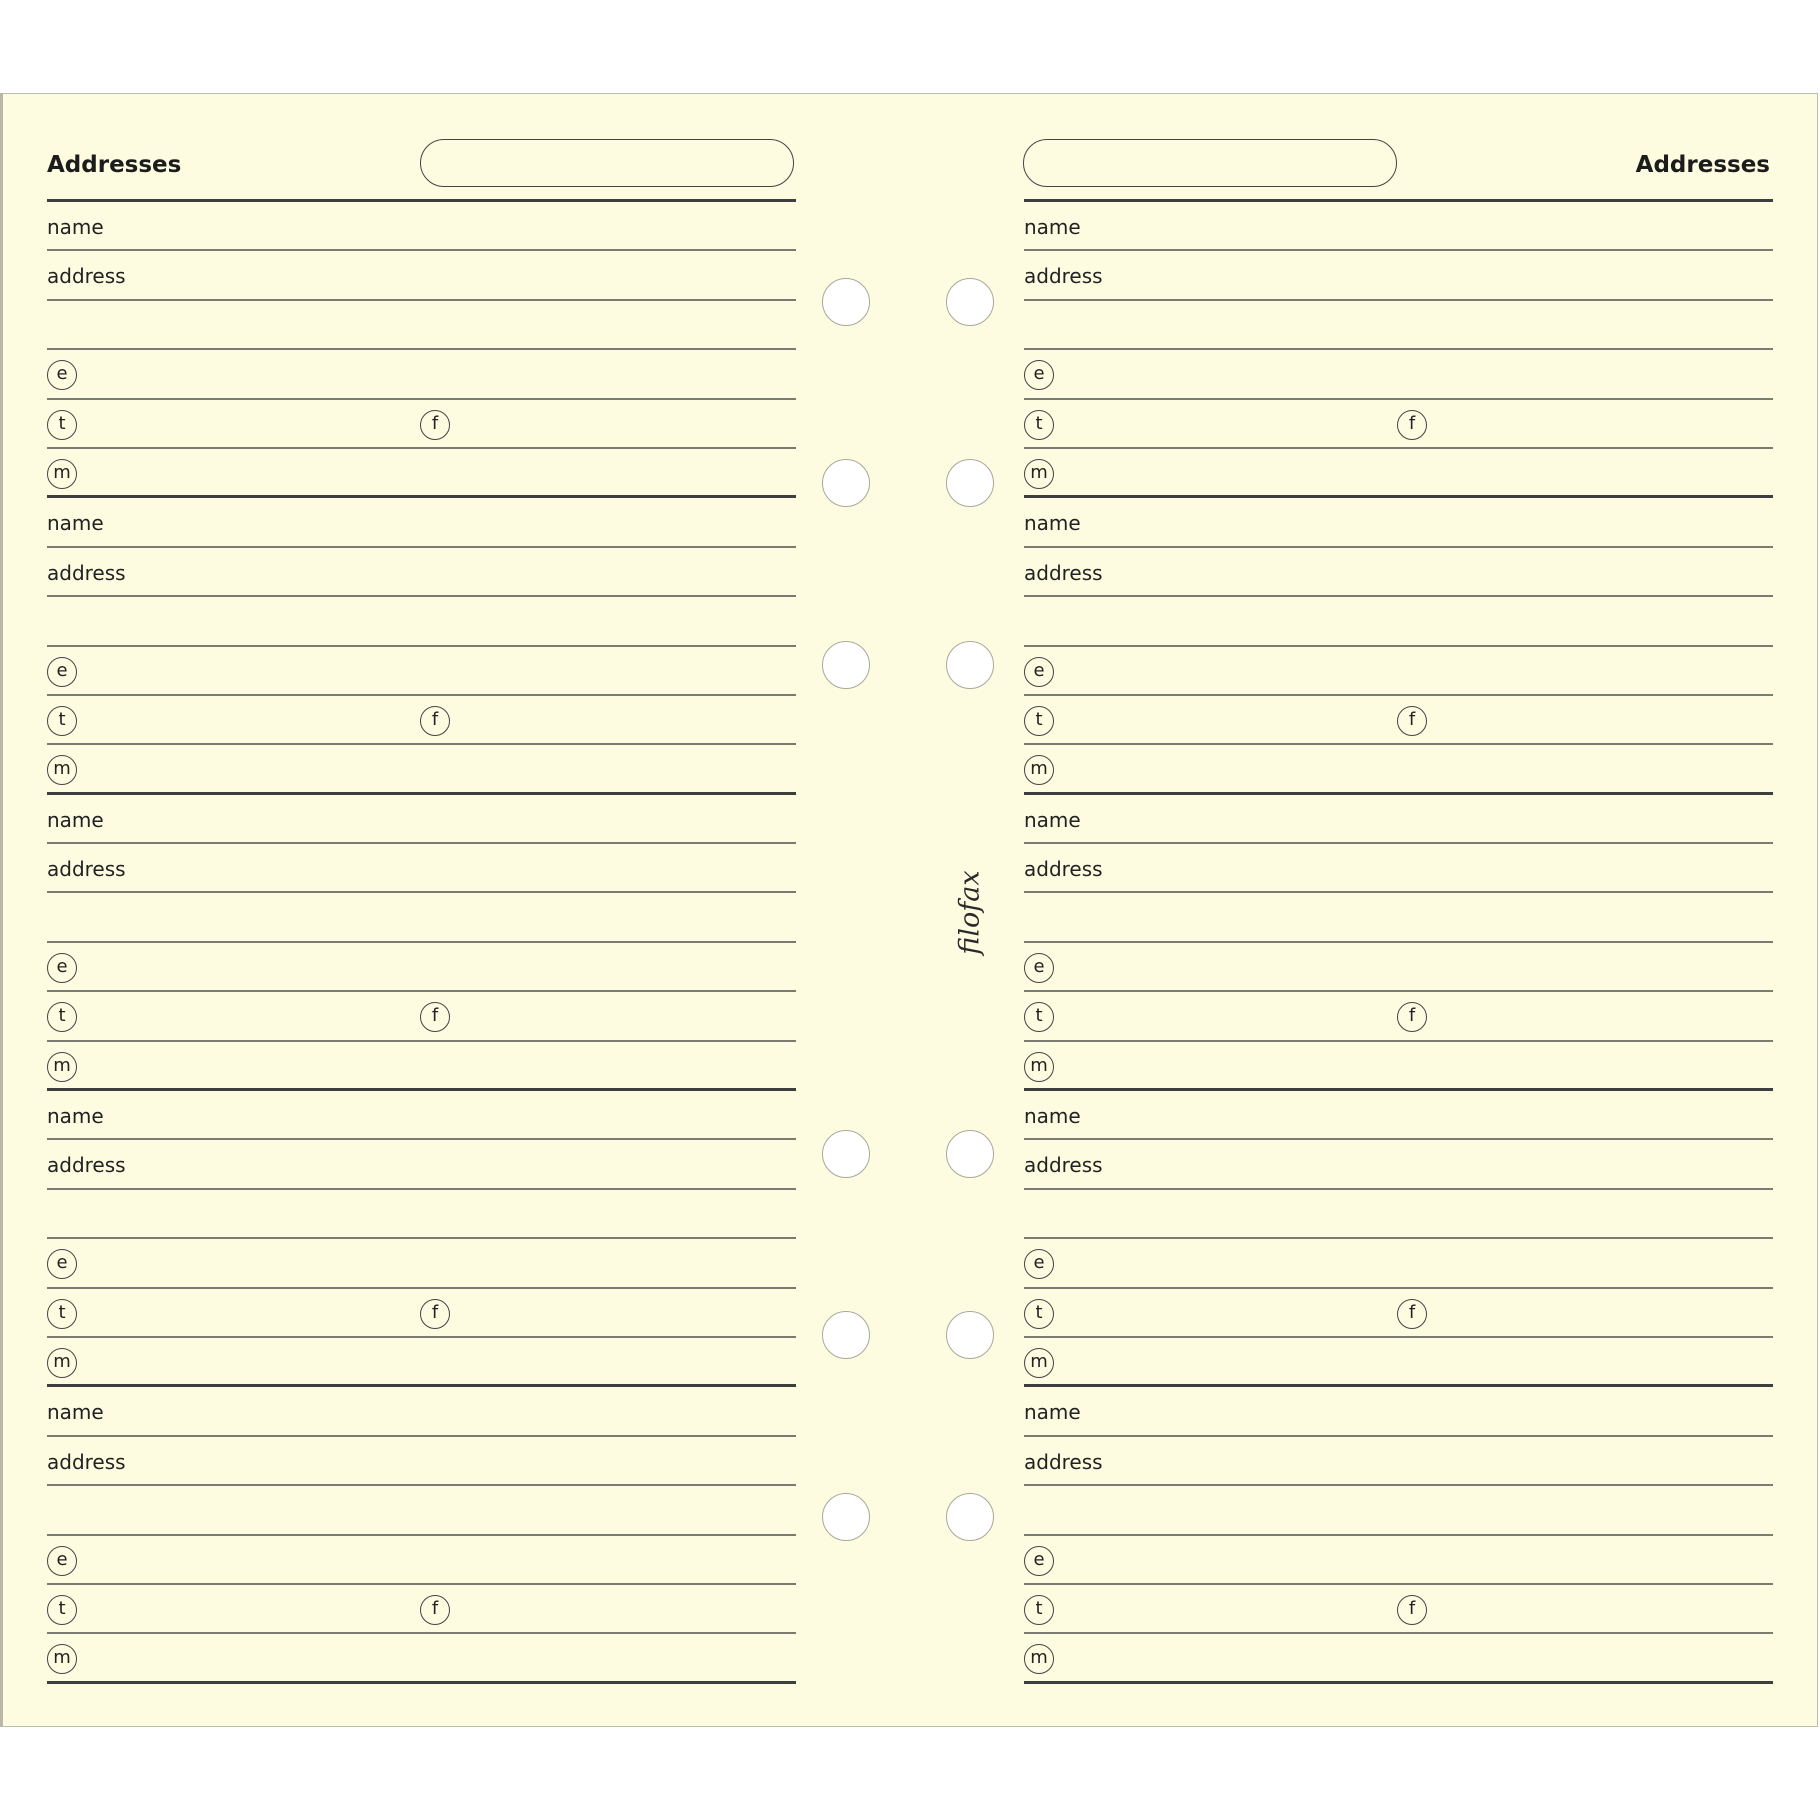 Image resolution: width=1820 pixels, height=1820 pixels. Describe the element at coordinates (607, 163) in the screenshot. I see `tab-label-box-left` at that location.